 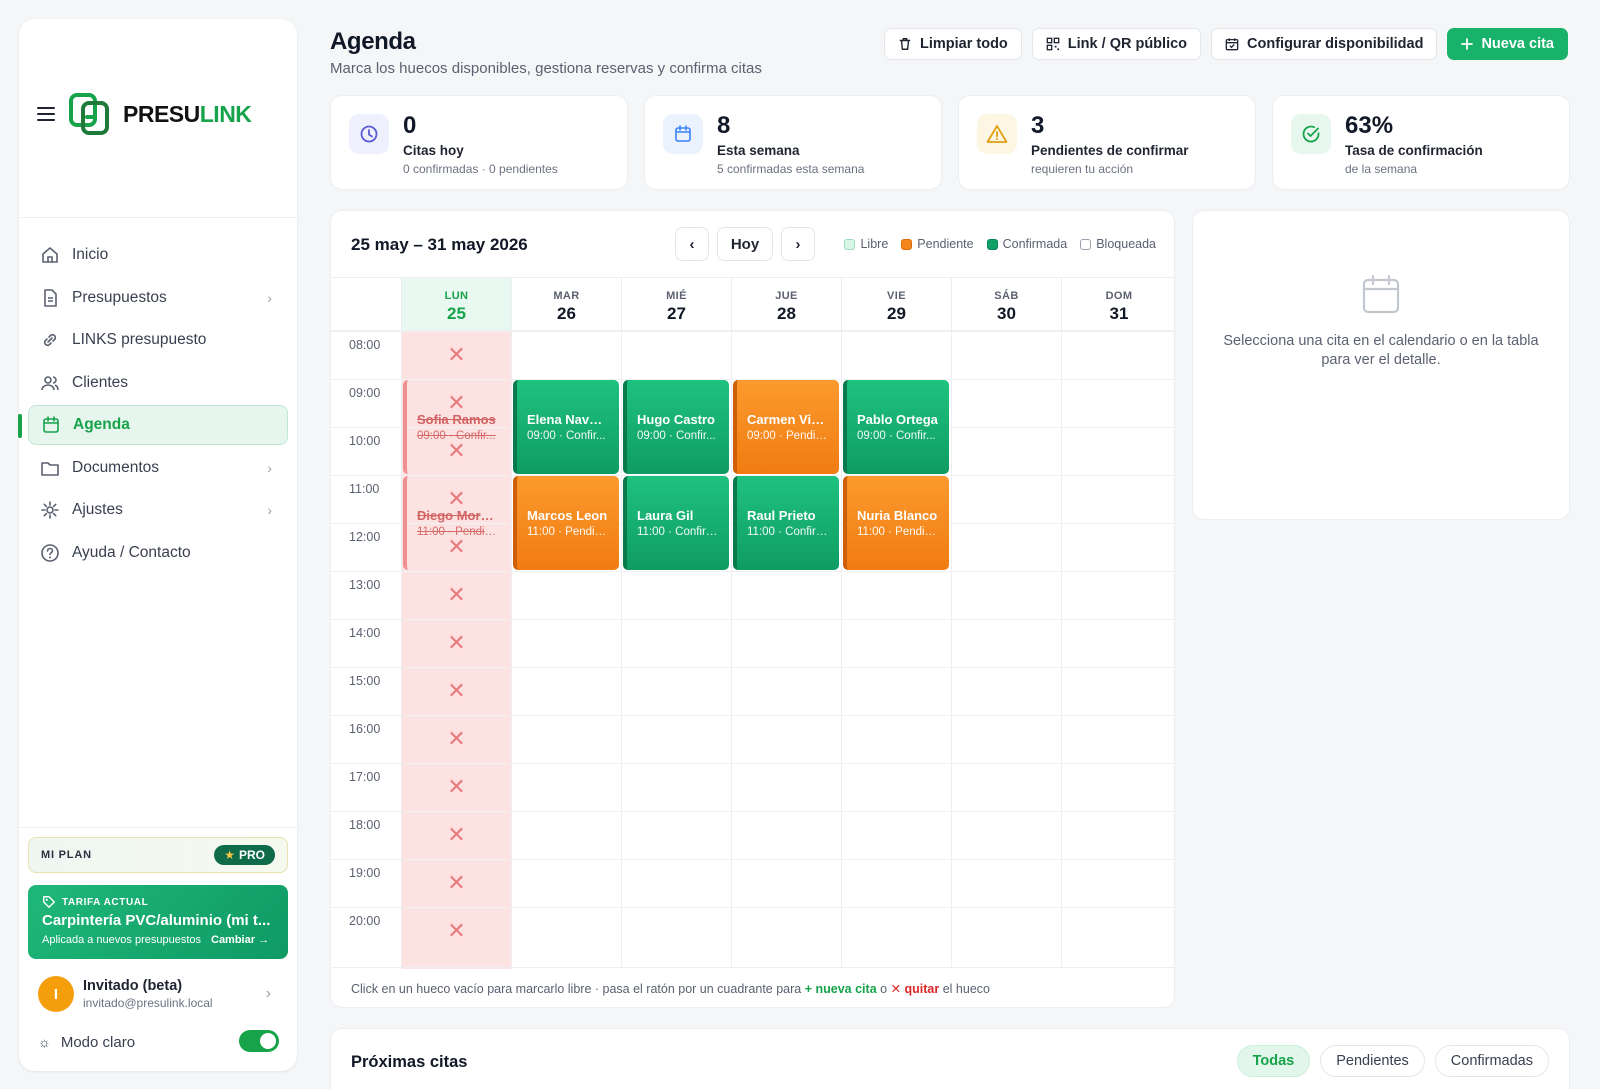 What do you see at coordinates (158, 855) in the screenshot?
I see `plan-card: MI PLAN ★ PRO` at bounding box center [158, 855].